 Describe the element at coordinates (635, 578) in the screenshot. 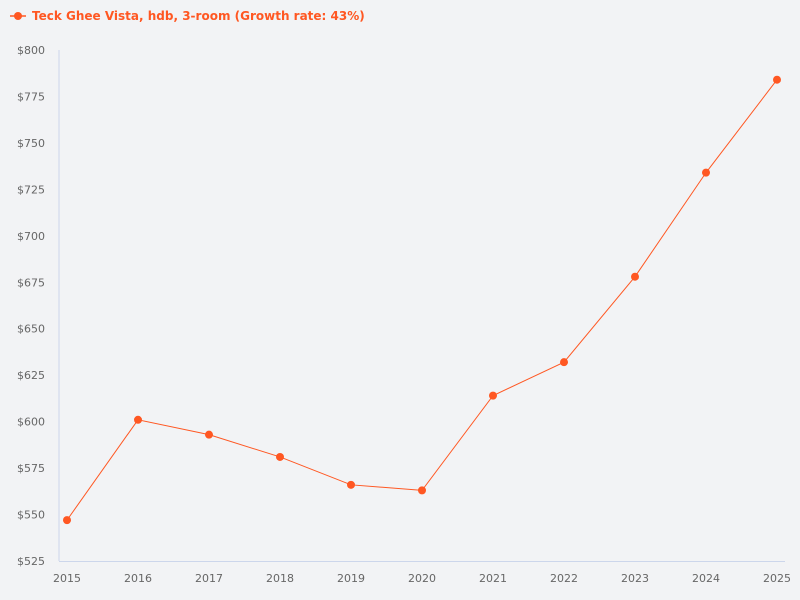

I see `x-tick-label: 2023` at that location.